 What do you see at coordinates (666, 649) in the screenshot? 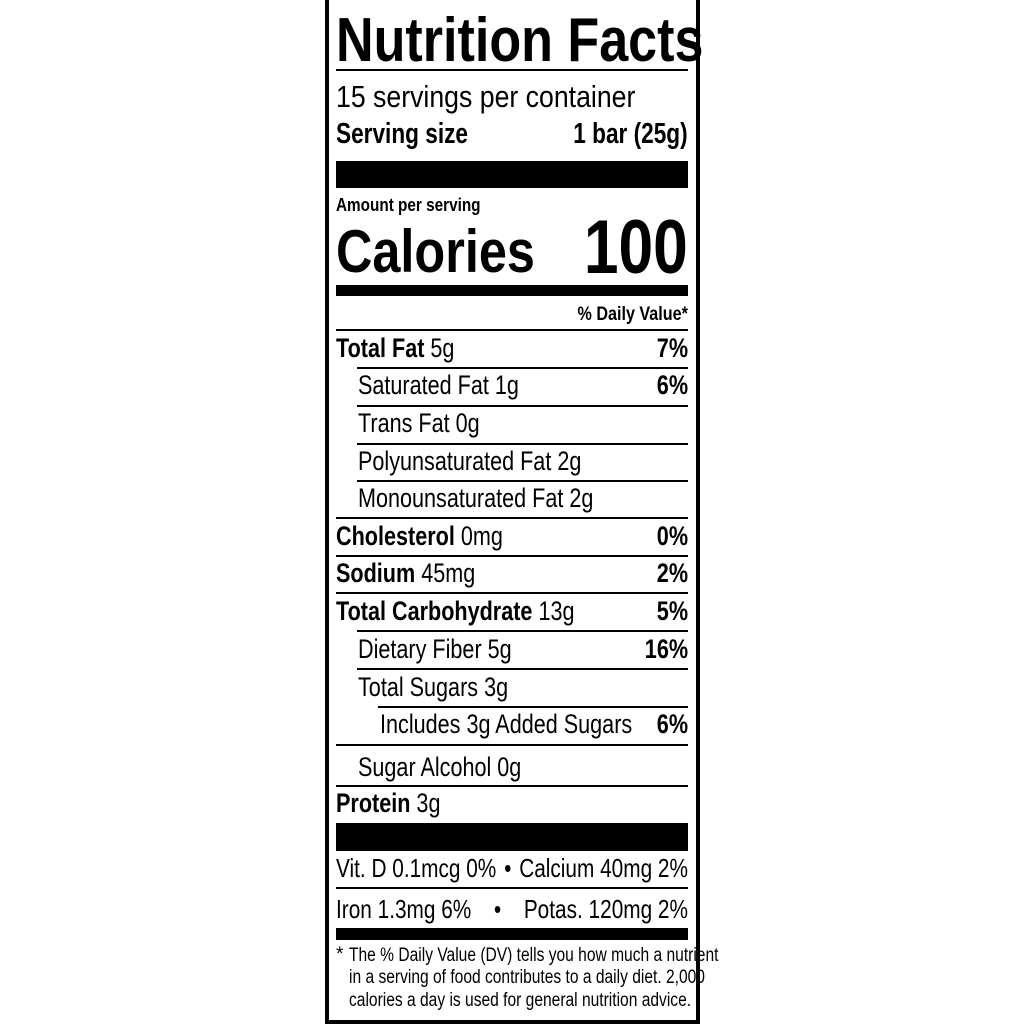
I see `label-text: 16%` at bounding box center [666, 649].